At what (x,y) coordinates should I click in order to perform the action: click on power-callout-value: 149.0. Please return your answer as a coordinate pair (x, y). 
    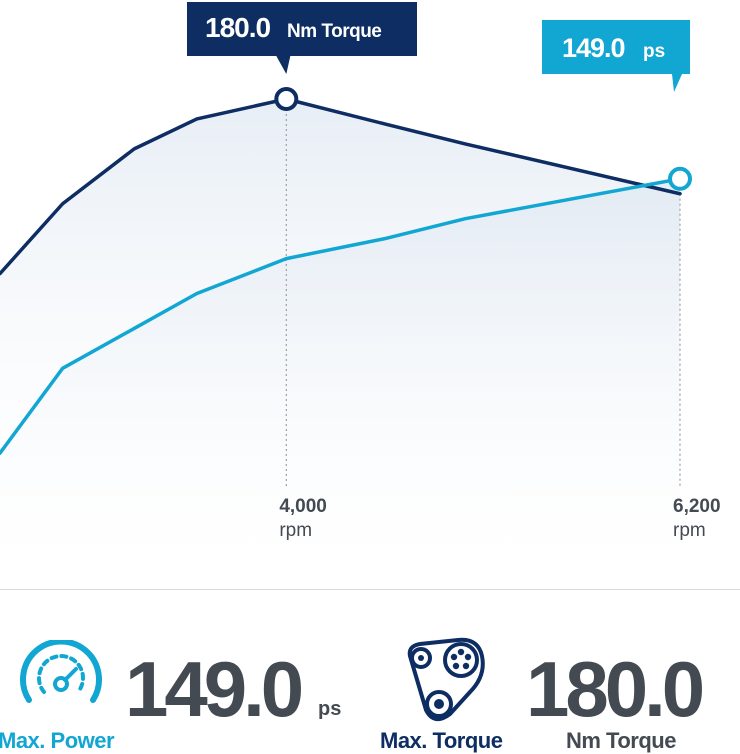
    Looking at the image, I should click on (593, 48).